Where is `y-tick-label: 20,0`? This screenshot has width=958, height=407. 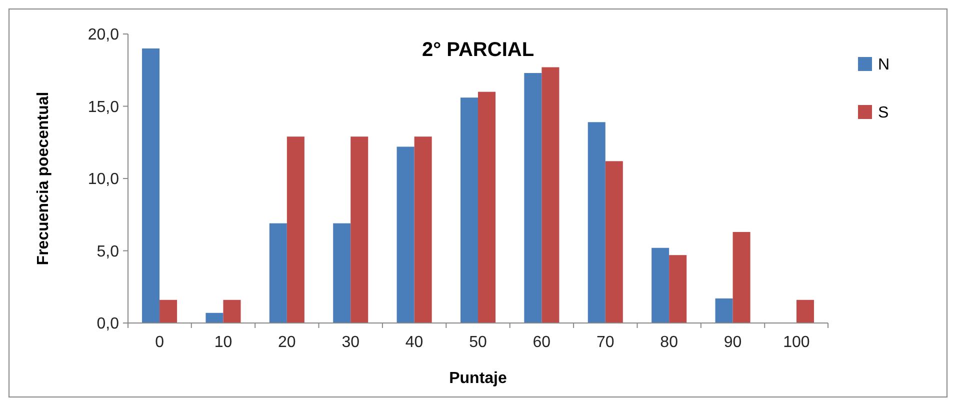 y-tick-label: 20,0 is located at coordinates (104, 35).